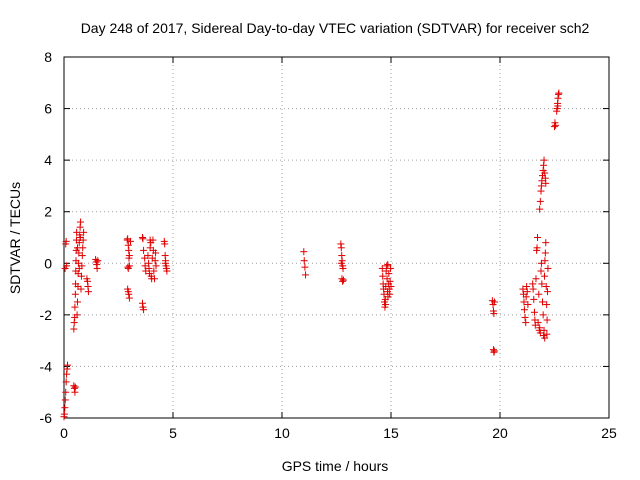  Describe the element at coordinates (282, 433) in the screenshot. I see `x-tick-label: 10` at that location.